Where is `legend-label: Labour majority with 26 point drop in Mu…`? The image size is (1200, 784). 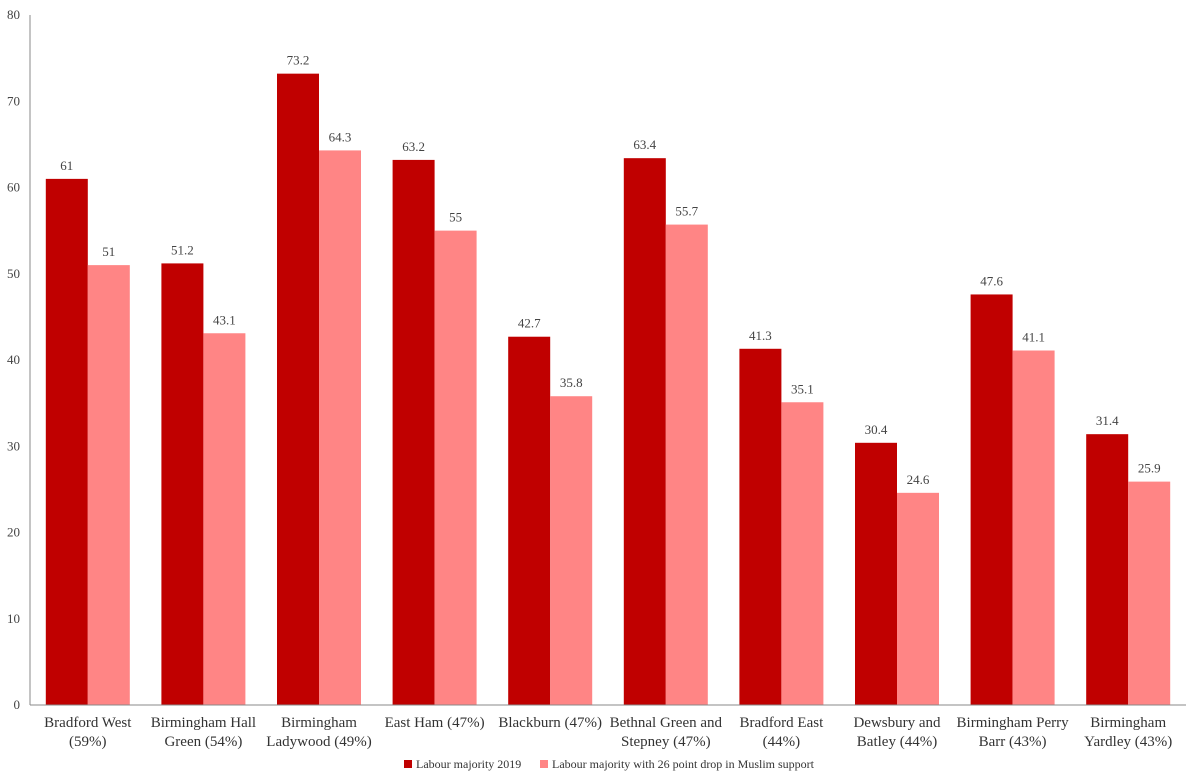 legend-label: Labour majority with 26 point drop in Mu… is located at coordinates (683, 764).